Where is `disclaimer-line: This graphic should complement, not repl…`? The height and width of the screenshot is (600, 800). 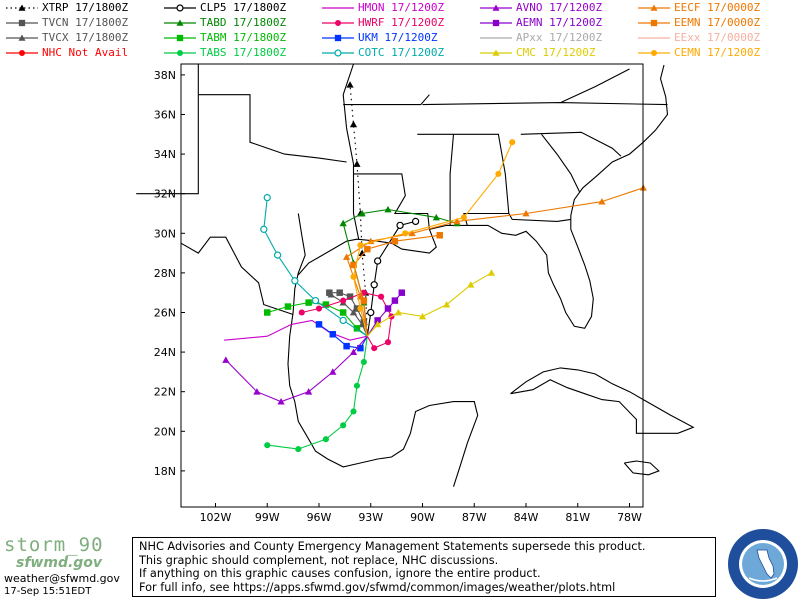 disclaimer-line: This graphic should complement, not repl… is located at coordinates (319, 560).